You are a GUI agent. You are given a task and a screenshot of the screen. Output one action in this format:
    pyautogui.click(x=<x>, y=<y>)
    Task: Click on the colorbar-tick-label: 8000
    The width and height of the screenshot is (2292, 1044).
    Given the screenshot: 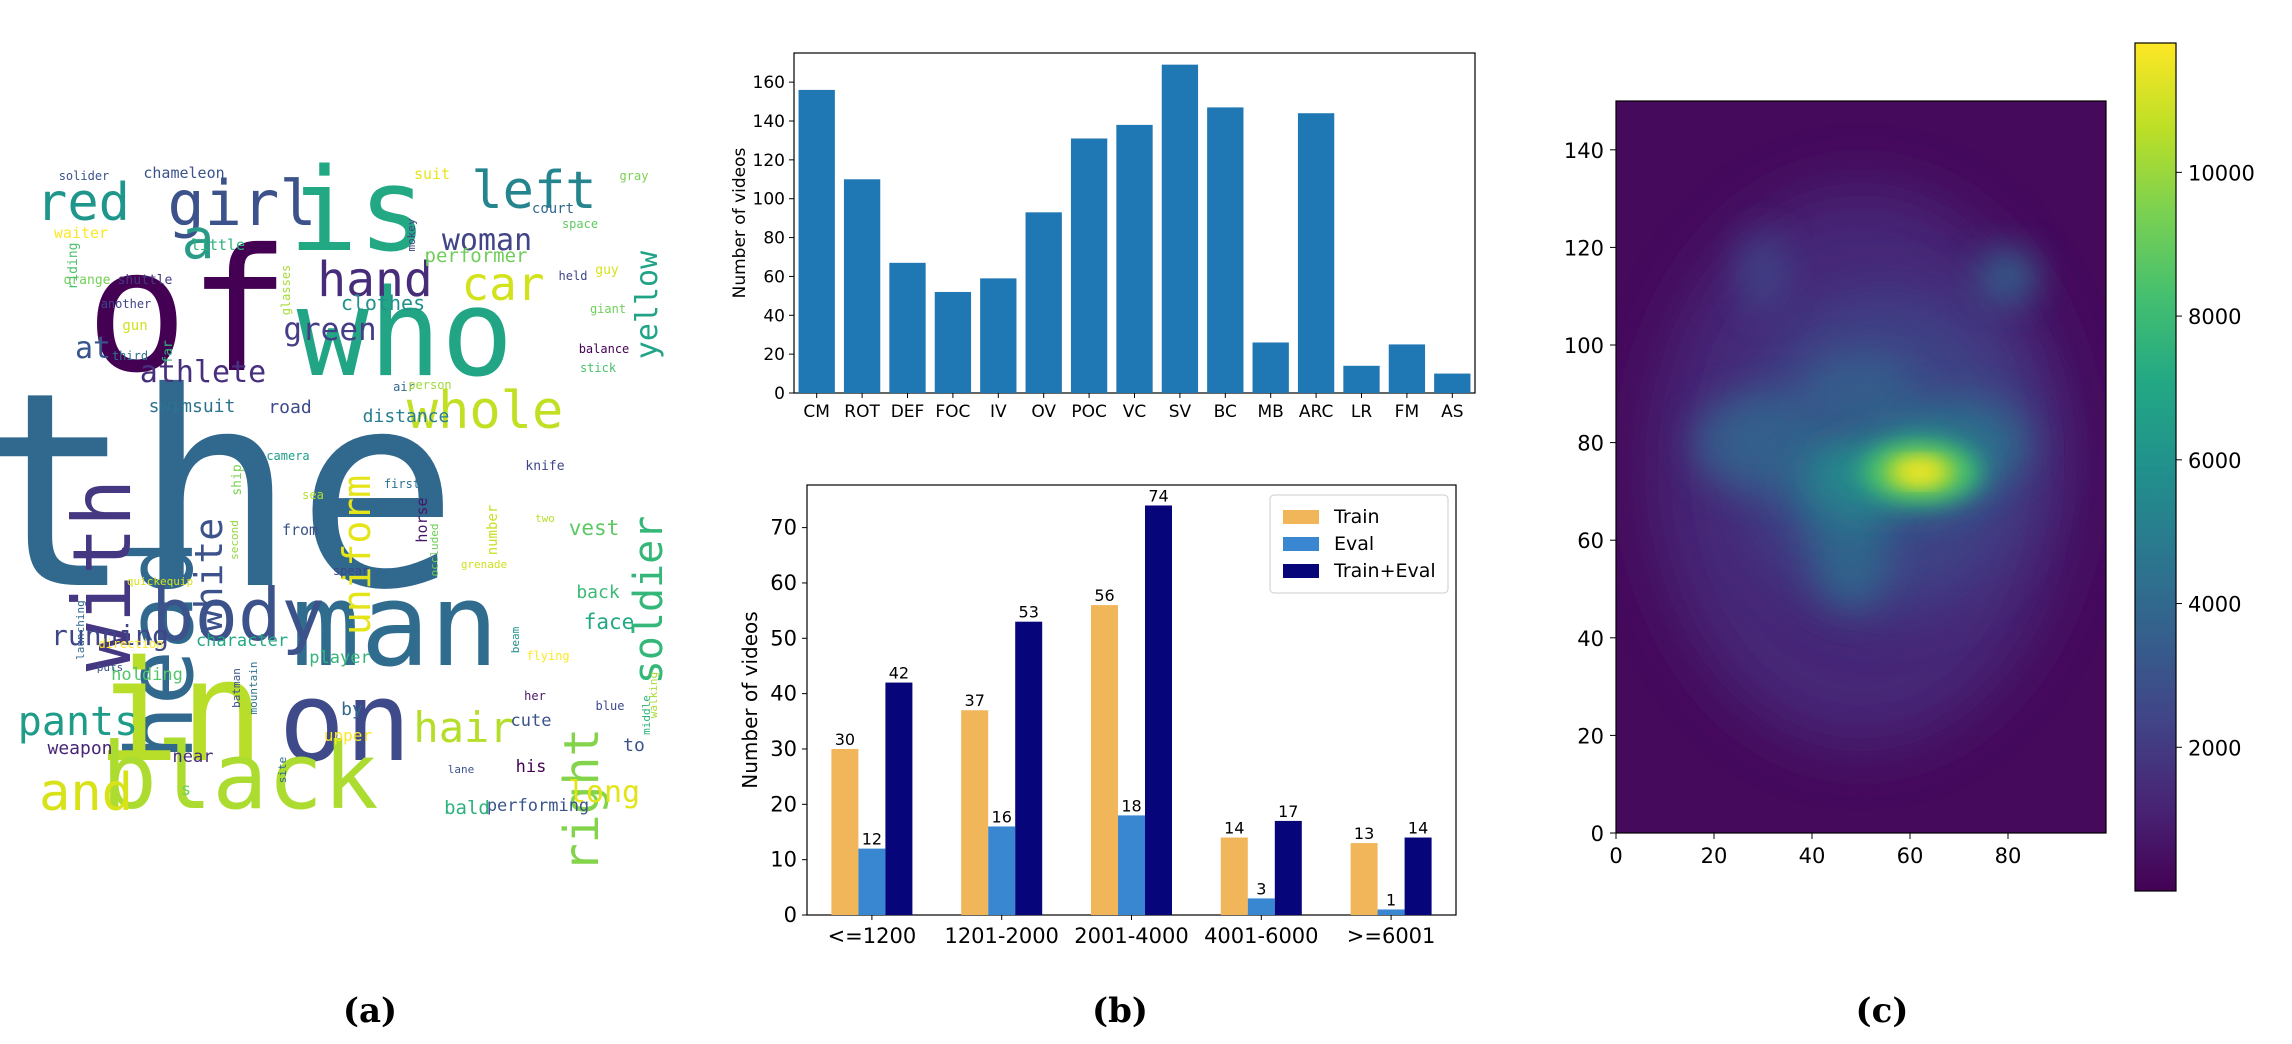 What is the action you would take?
    pyautogui.click(x=2214, y=317)
    